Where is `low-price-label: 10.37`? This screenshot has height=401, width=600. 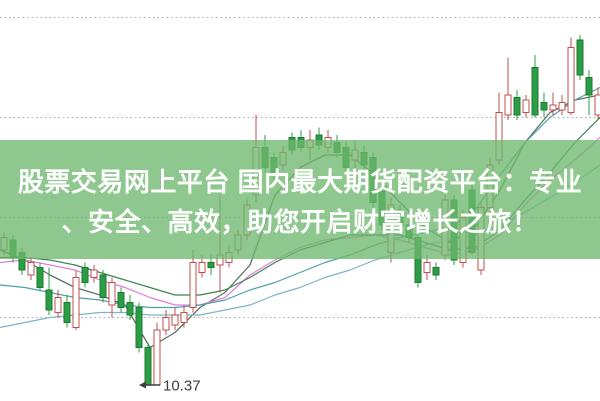 low-price-label: 10.37 is located at coordinates (182, 386).